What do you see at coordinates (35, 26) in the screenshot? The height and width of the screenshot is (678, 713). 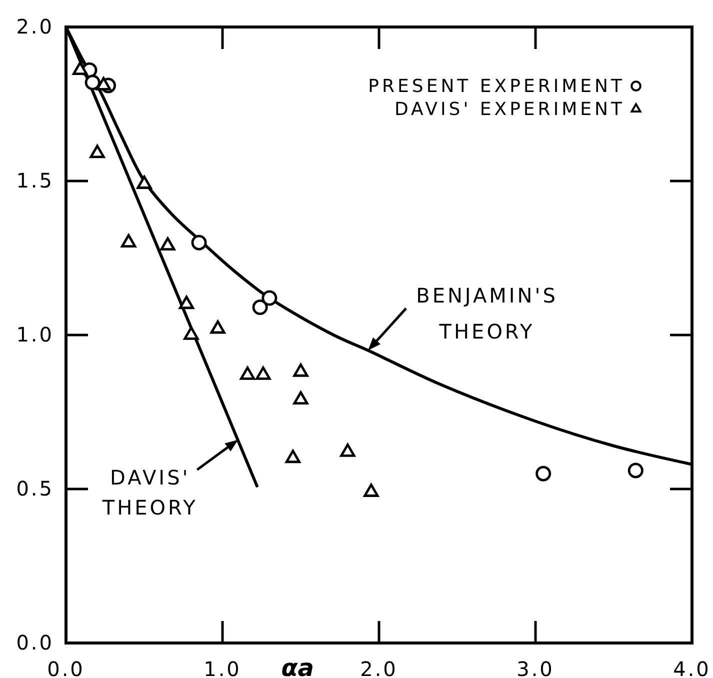 I see `y-tick-label: 2.0` at bounding box center [35, 26].